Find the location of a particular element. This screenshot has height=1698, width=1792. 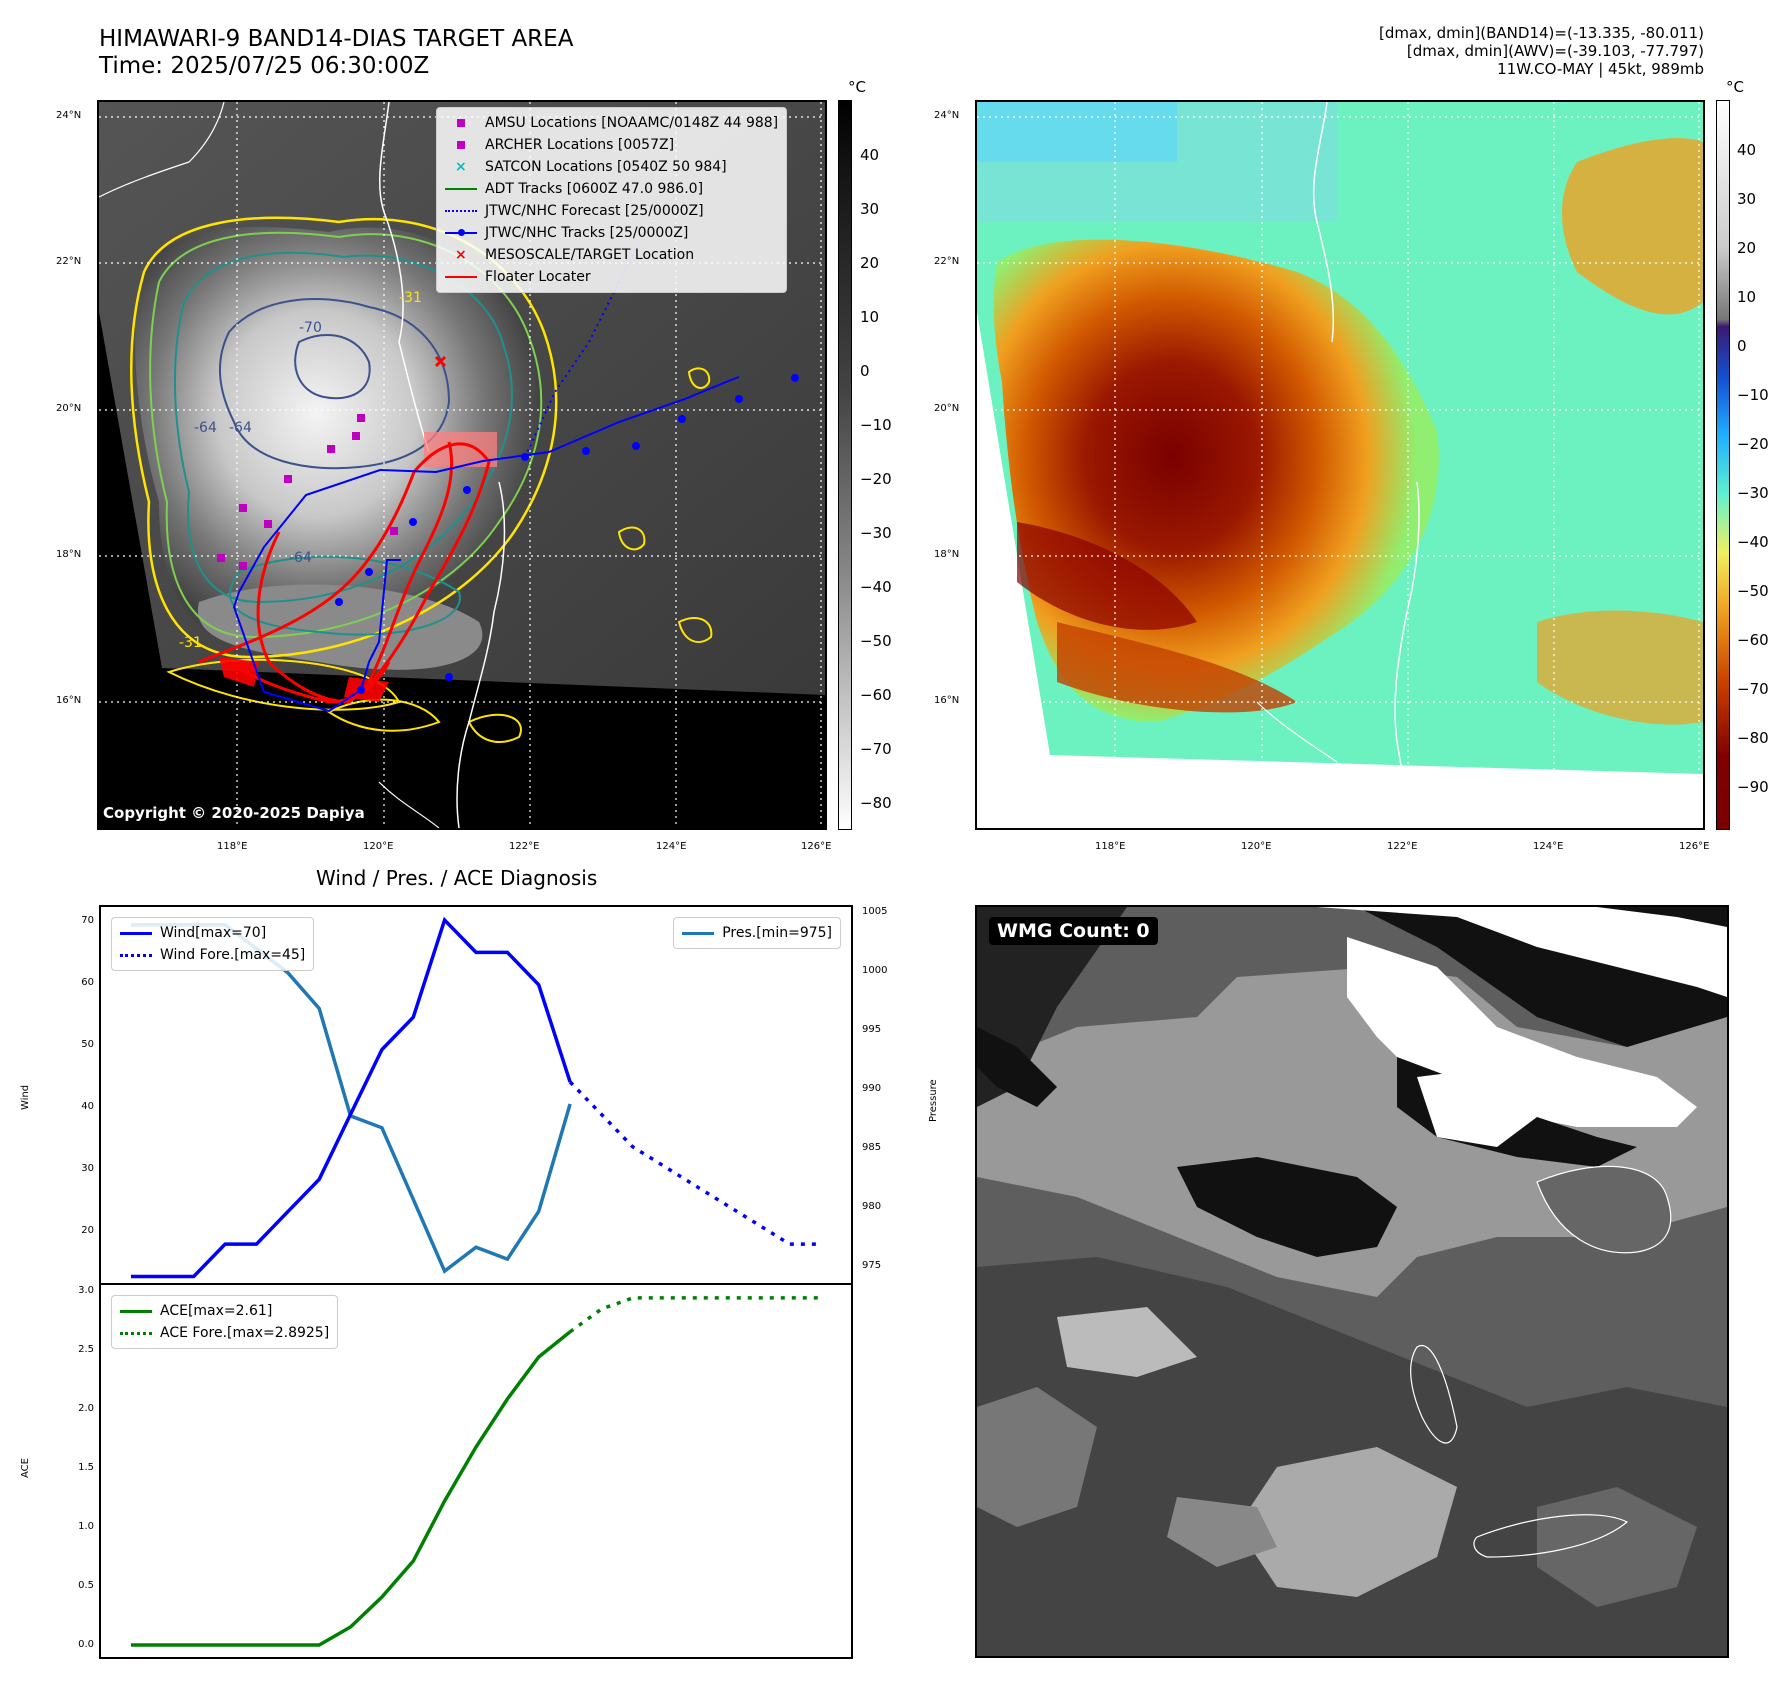

legend-row-amsu: AMSU Locations [NOAAMC/0148Z 44 988] is located at coordinates (611, 123).